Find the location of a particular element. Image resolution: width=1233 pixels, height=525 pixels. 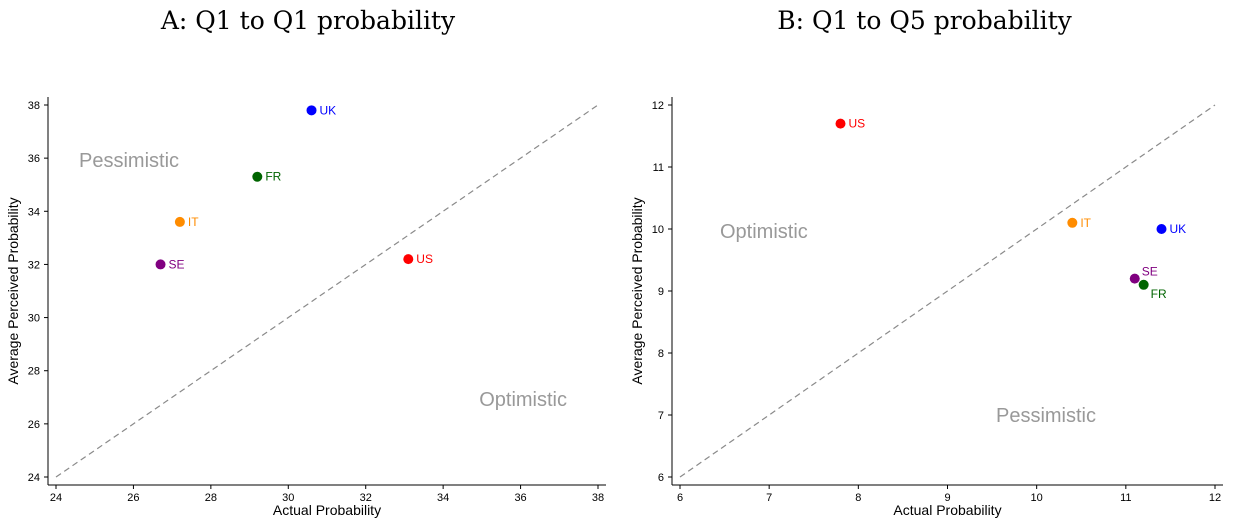

x-tick-label: 9 is located at coordinates (947, 498).